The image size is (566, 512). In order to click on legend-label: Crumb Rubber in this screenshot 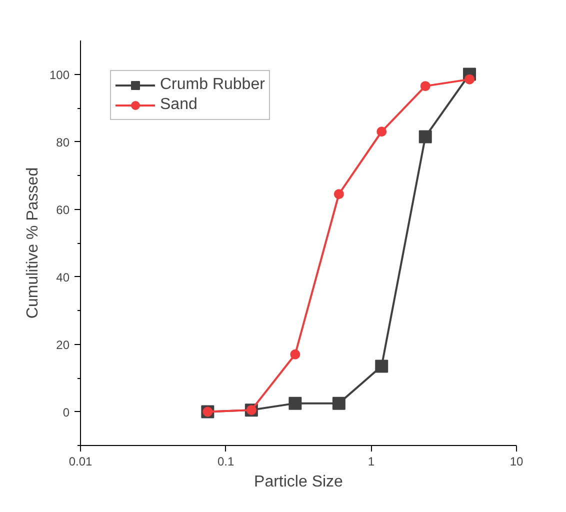, I will do `click(212, 85)`.